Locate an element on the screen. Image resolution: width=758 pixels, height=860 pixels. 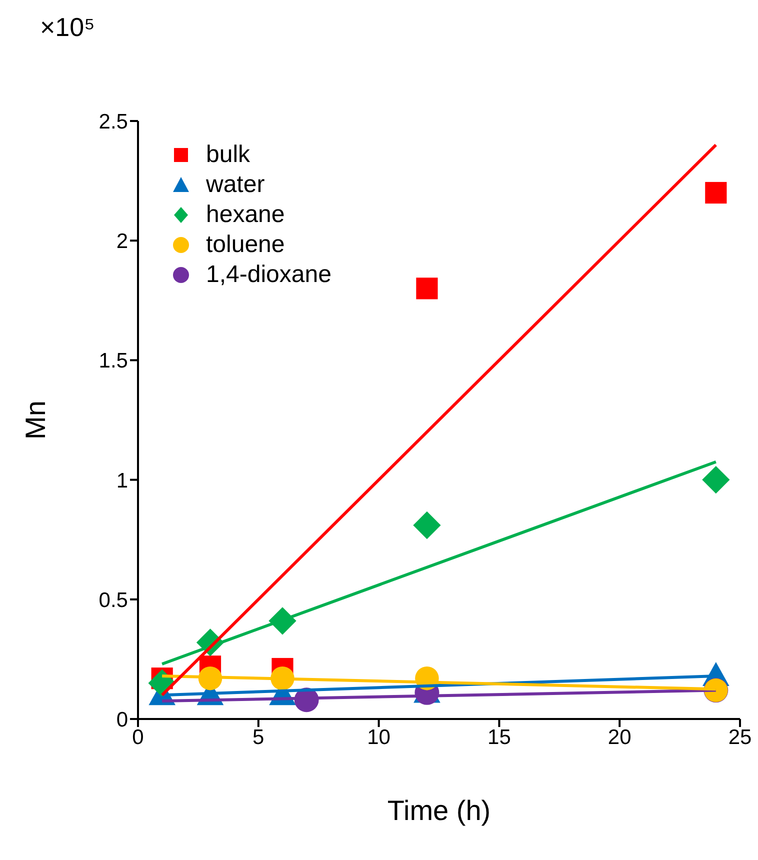
x-tick-label: 10 is located at coordinates (378, 737).